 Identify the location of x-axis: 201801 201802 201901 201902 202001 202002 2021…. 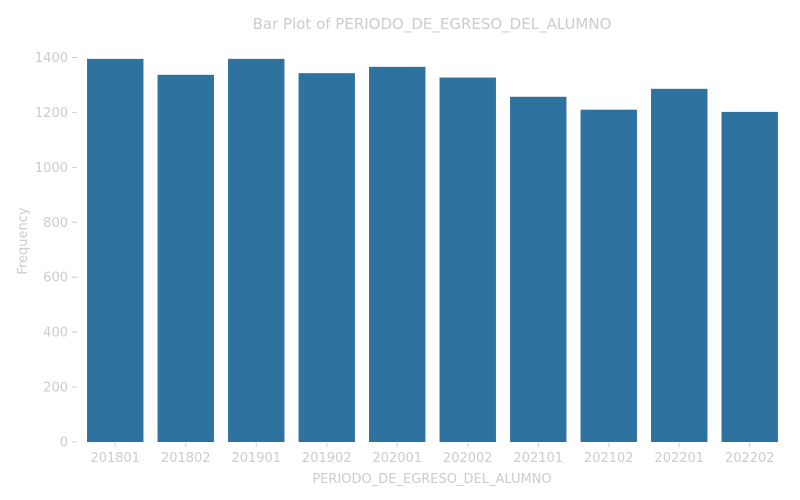
(432, 454).